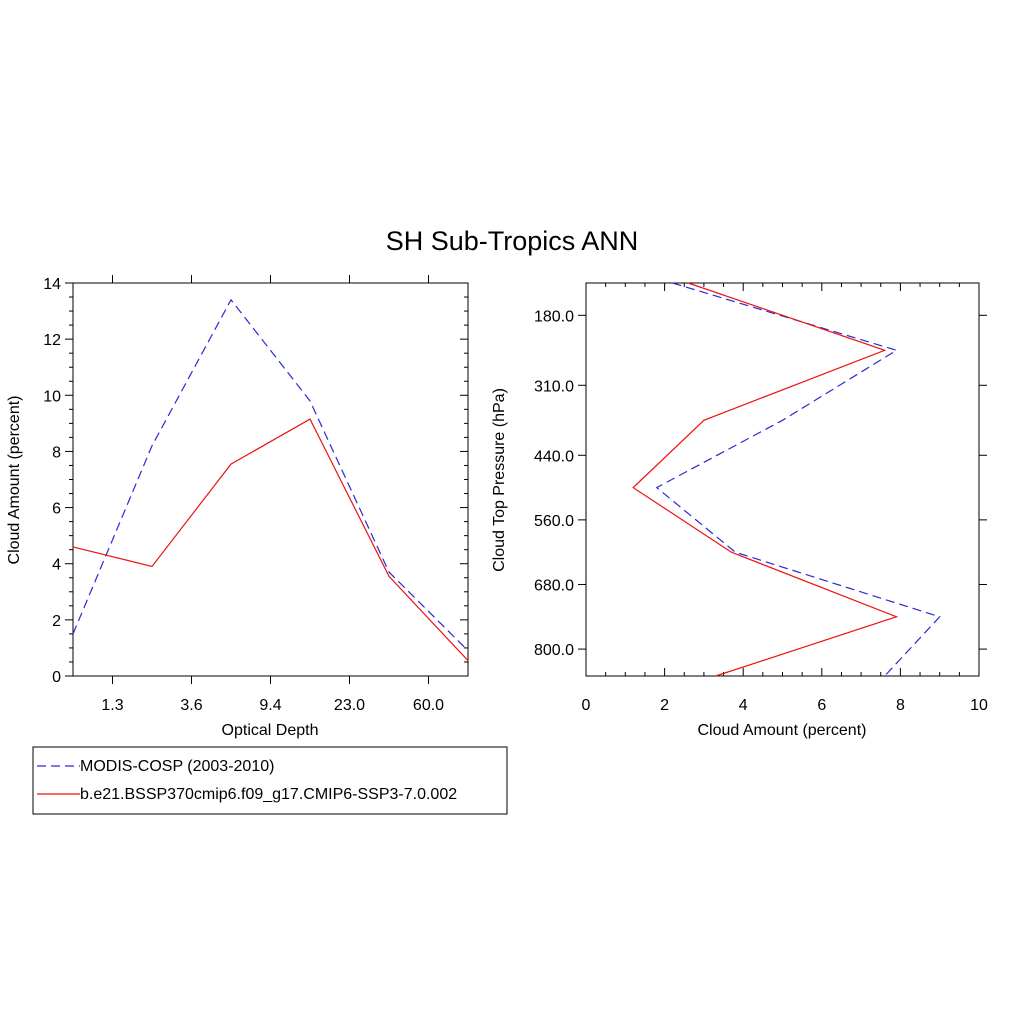 The height and width of the screenshot is (1024, 1024). What do you see at coordinates (52, 396) in the screenshot?
I see `left-y-tick-label: 10` at bounding box center [52, 396].